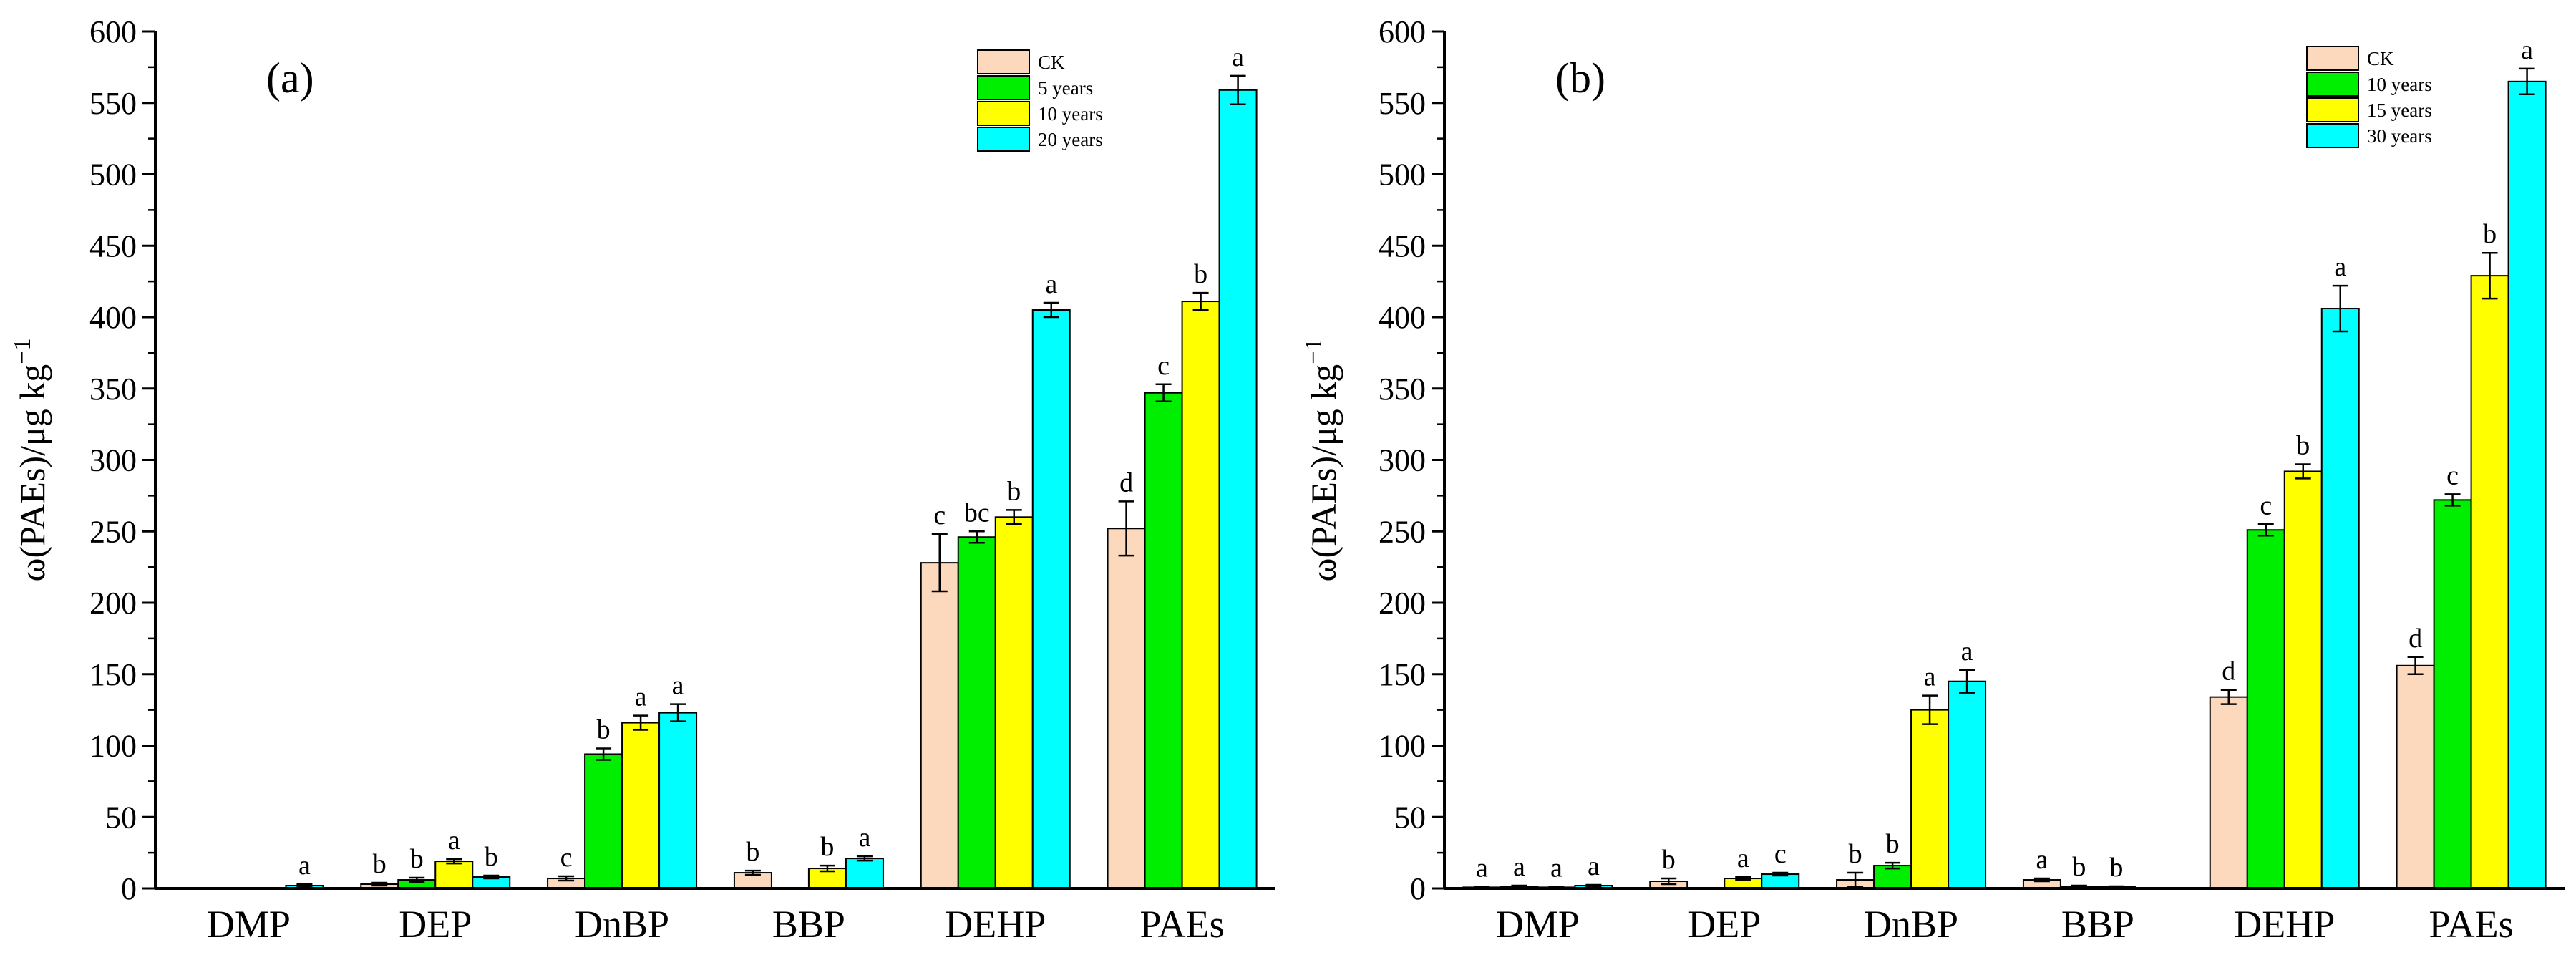  I want to click on bar-PAEs-20-years, so click(1238, 489).